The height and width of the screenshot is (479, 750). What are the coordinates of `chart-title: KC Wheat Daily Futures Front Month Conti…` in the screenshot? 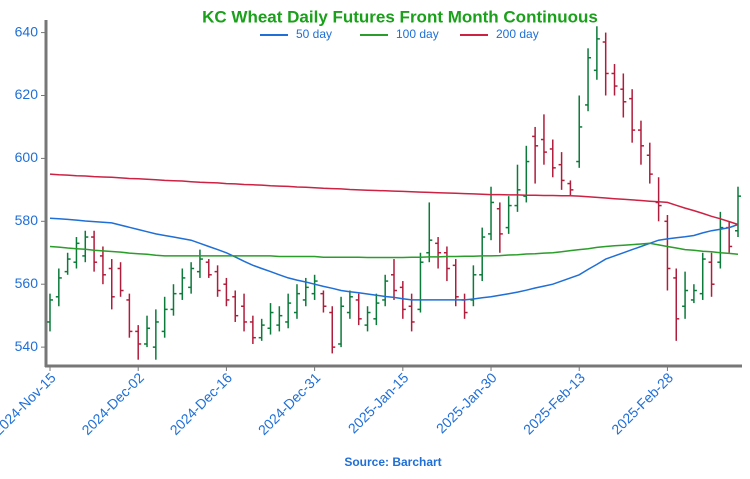 It's located at (400, 16).